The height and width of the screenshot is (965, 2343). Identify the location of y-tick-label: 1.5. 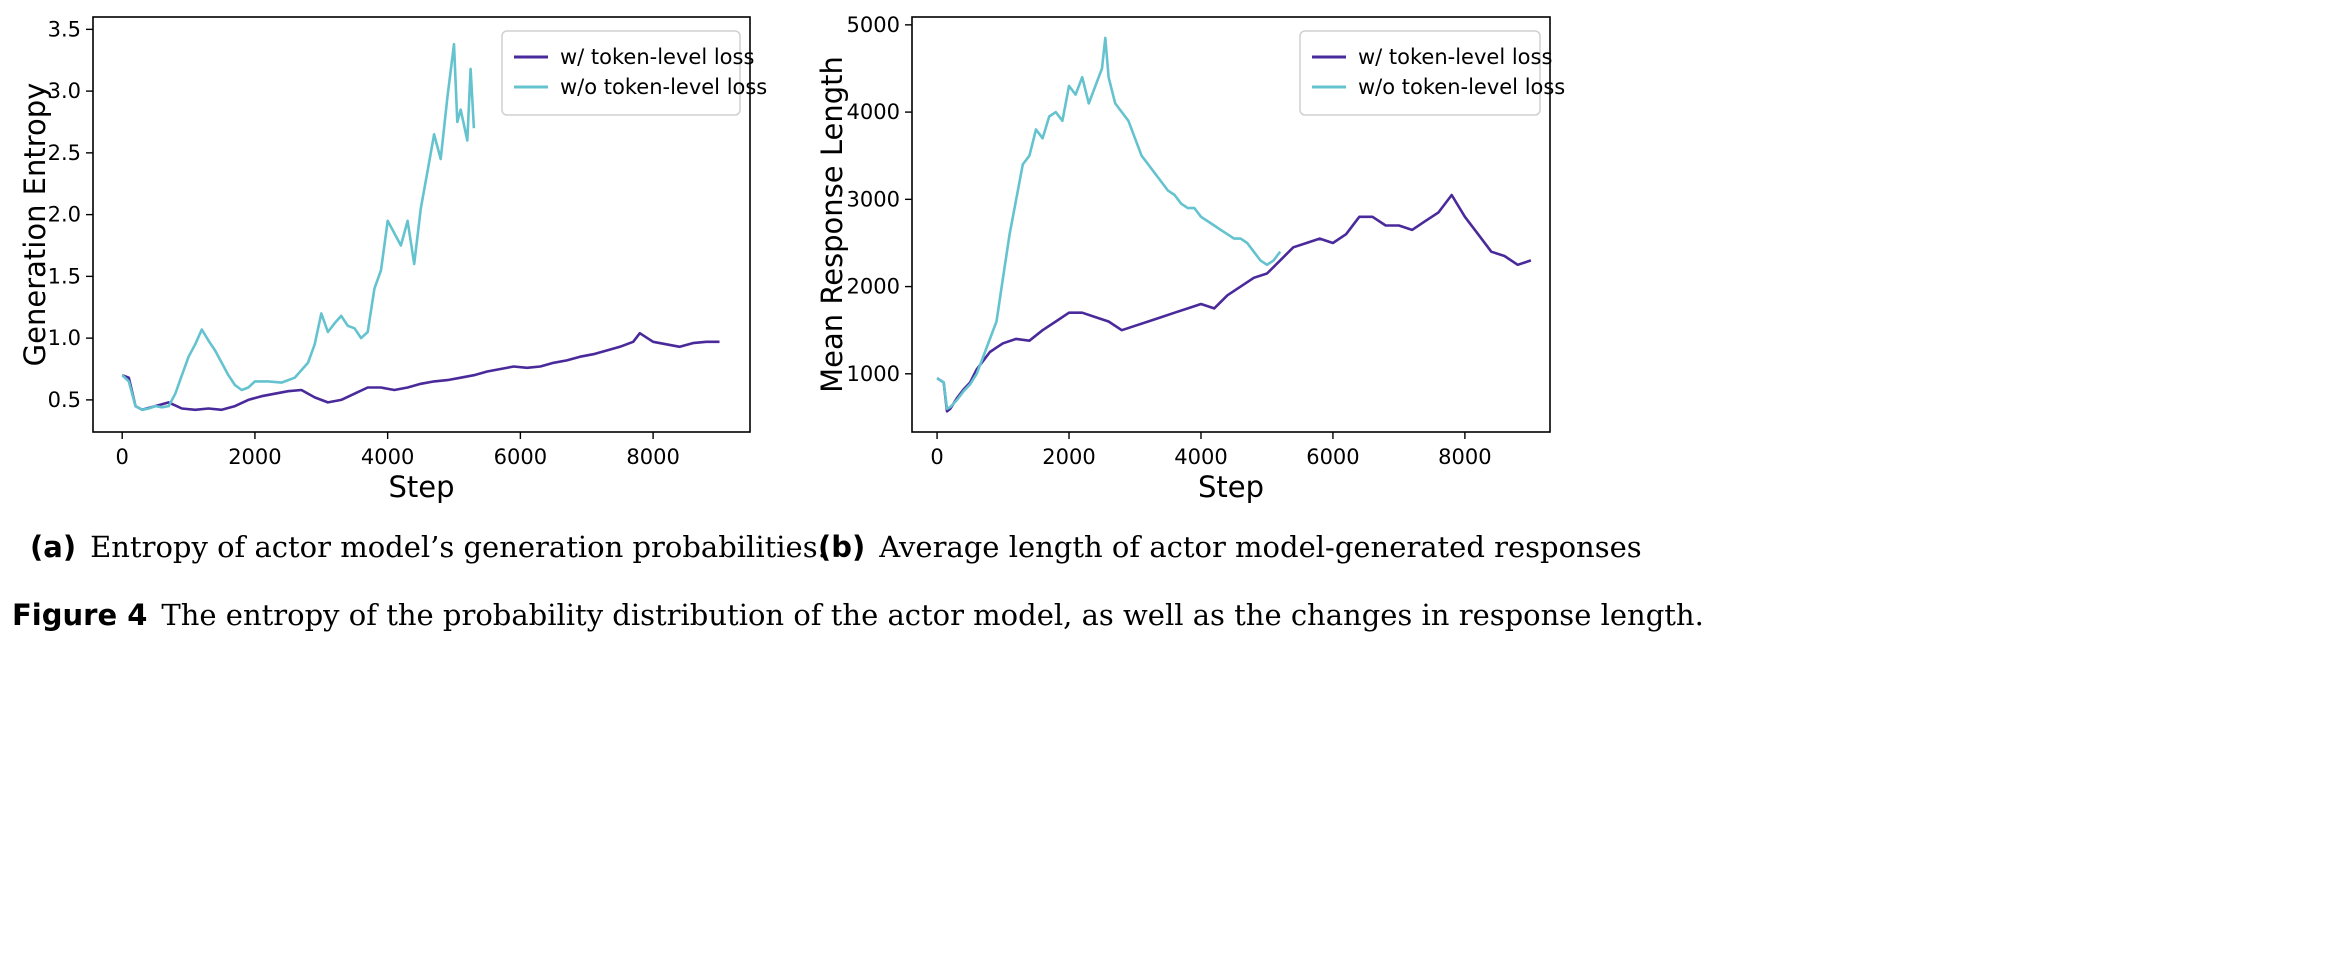
(64, 276).